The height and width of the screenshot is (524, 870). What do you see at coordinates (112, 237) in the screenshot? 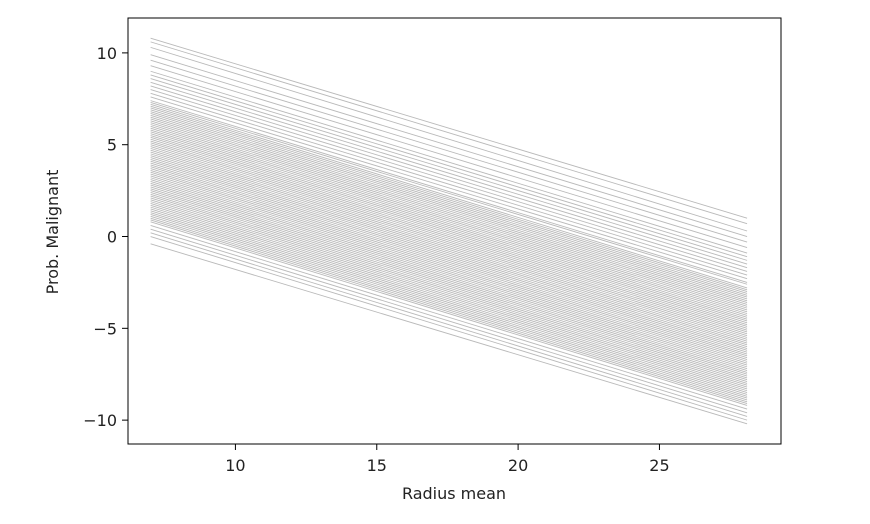
I see `y-tick-label: 0` at bounding box center [112, 237].